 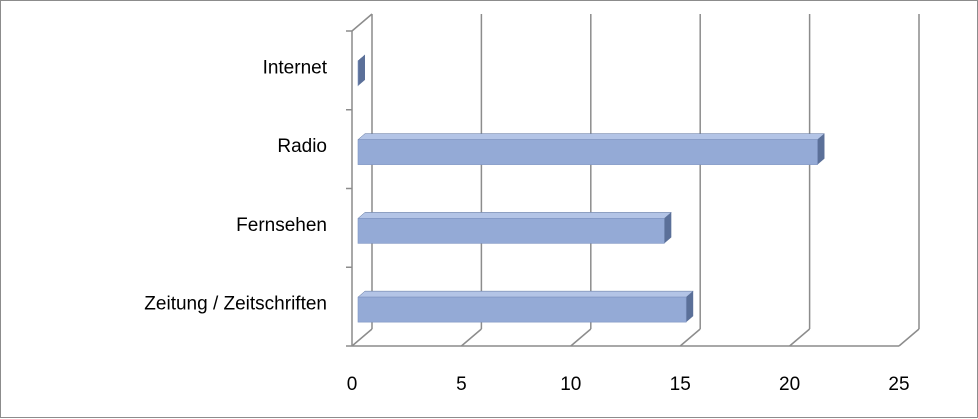 I want to click on category-label: Internet, so click(x=295, y=67).